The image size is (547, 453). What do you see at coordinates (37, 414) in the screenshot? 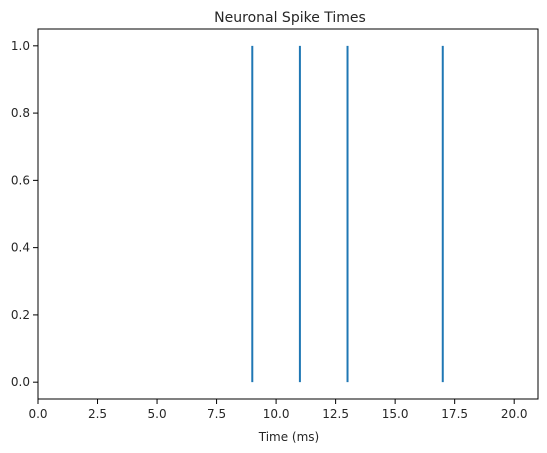
I see `x-tick-label: 0.0` at bounding box center [37, 414].